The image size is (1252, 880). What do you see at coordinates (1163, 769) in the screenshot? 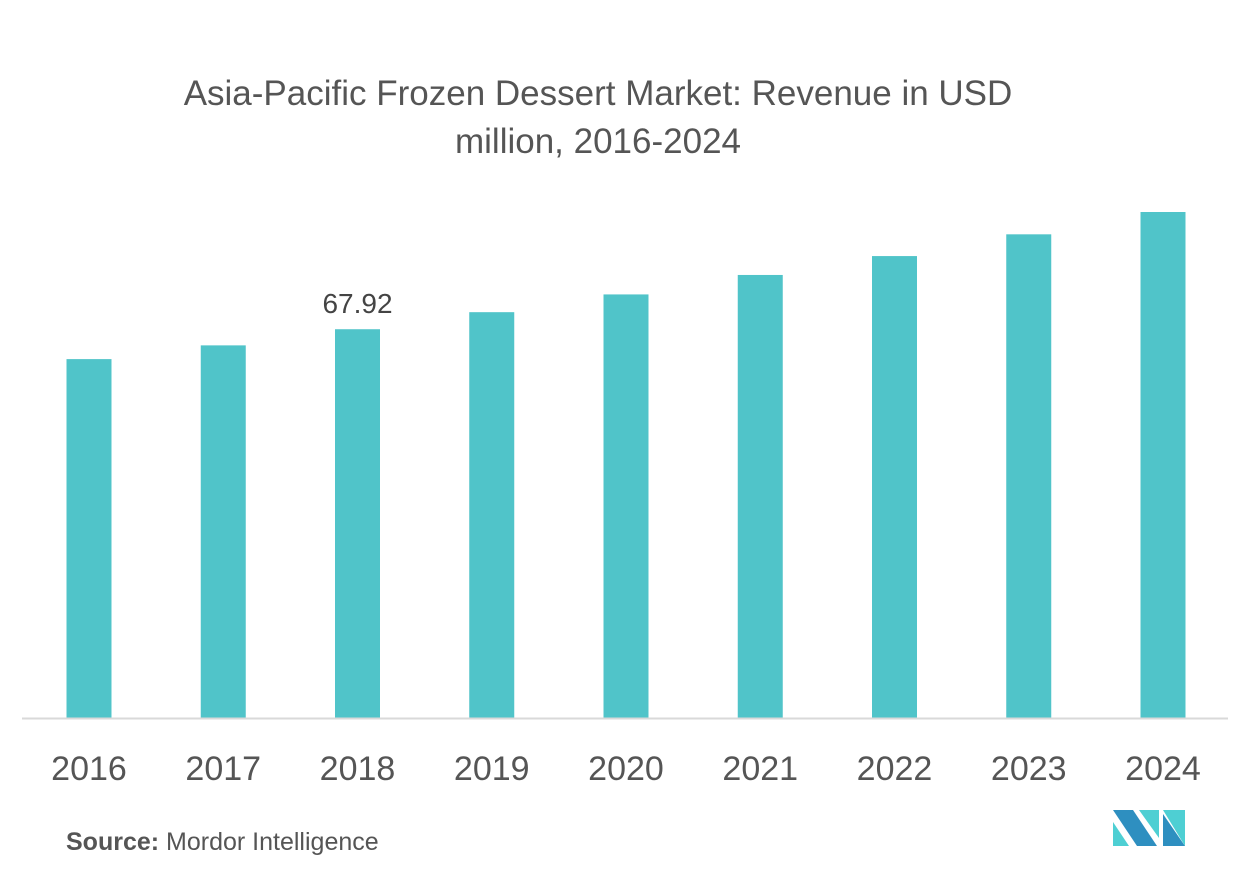
I see `x-tick-label-2024: 2024` at bounding box center [1163, 769].